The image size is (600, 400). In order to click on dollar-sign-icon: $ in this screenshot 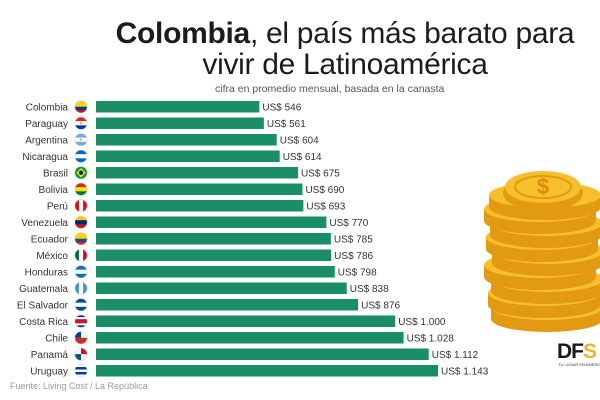, I will do `click(543, 186)`.